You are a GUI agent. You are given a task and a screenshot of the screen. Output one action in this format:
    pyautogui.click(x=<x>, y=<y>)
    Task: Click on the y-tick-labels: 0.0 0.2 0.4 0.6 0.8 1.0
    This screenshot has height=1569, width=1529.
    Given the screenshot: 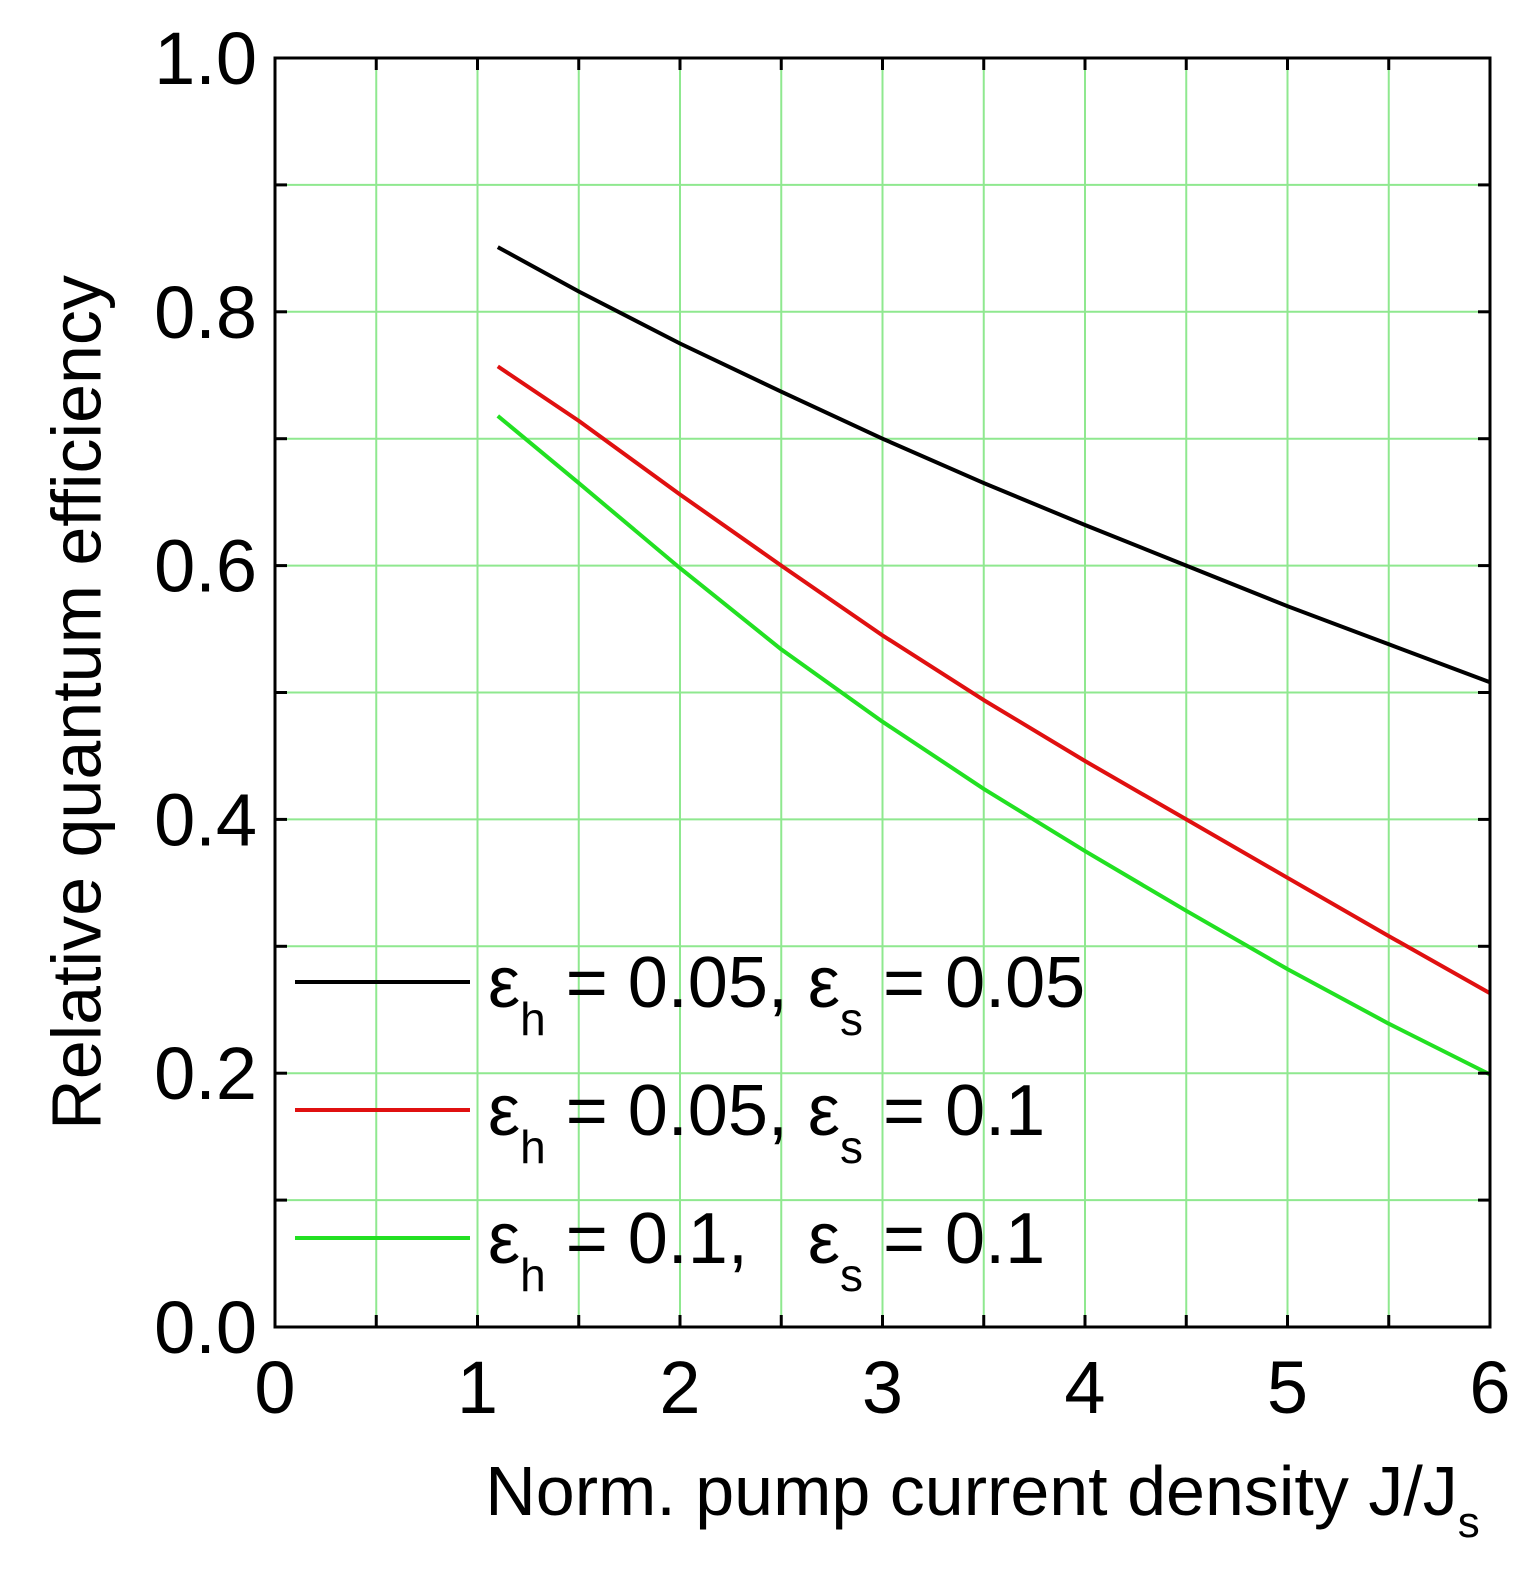 What is the action you would take?
    pyautogui.click(x=205, y=693)
    